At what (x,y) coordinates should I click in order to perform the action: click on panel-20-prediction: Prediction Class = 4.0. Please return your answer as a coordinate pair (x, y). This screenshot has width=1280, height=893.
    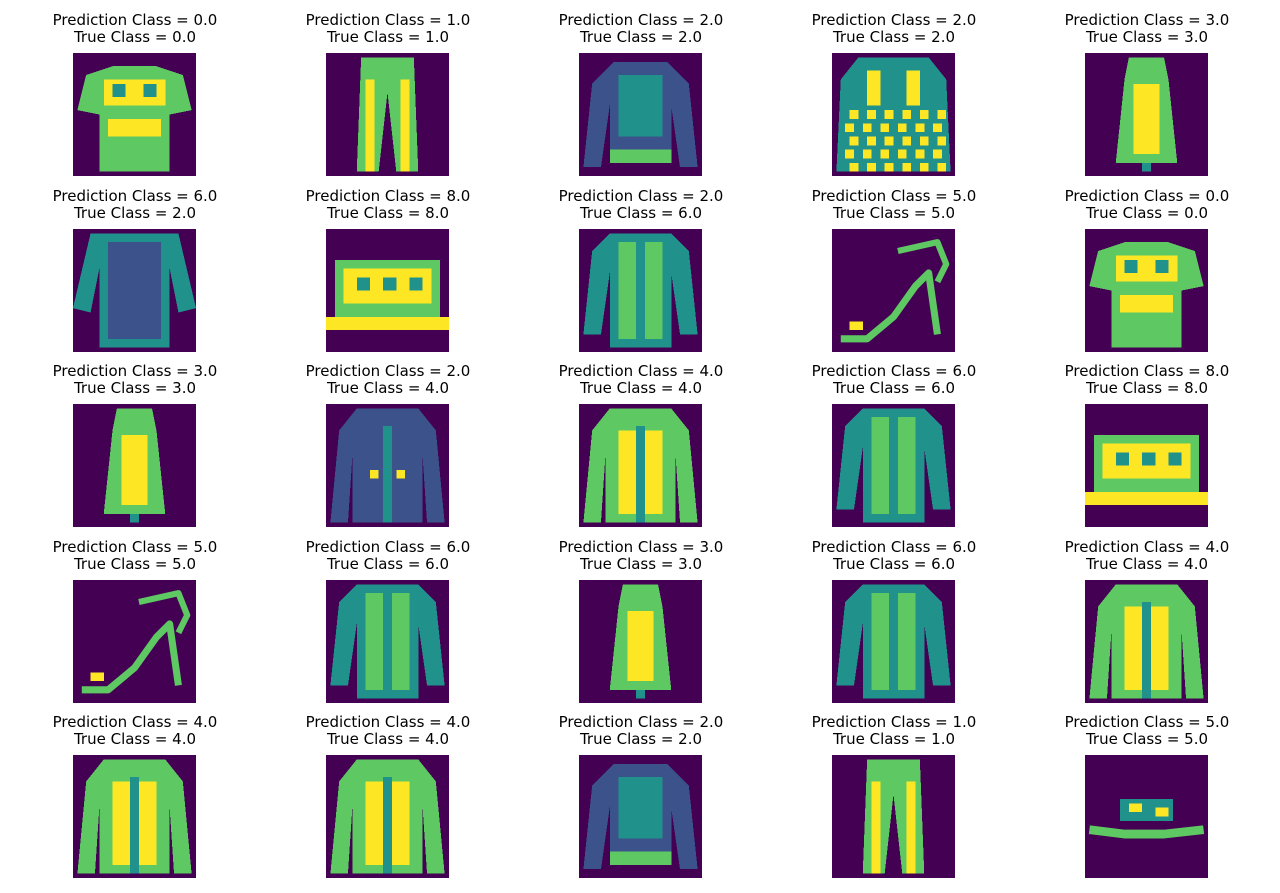
    Looking at the image, I should click on (1147, 547).